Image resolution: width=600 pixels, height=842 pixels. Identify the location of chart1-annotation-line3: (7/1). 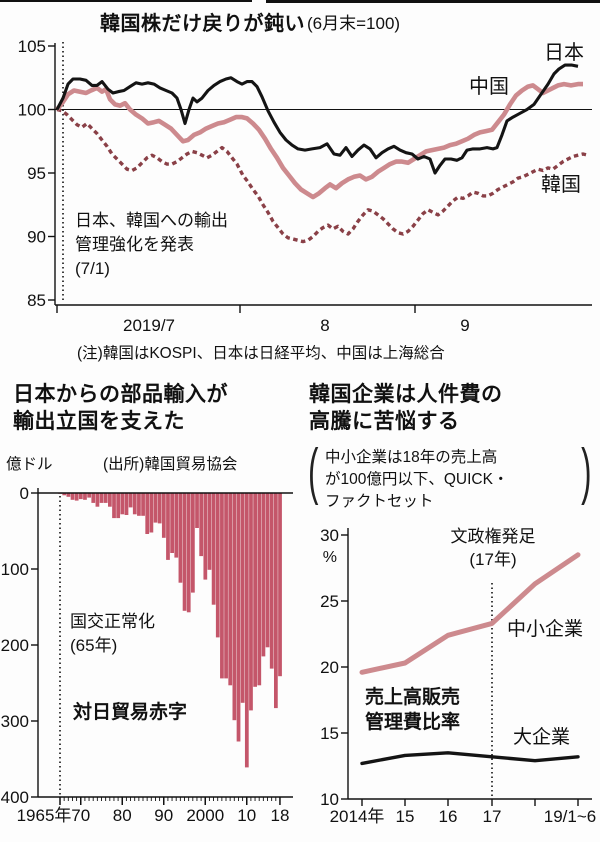
(92, 268).